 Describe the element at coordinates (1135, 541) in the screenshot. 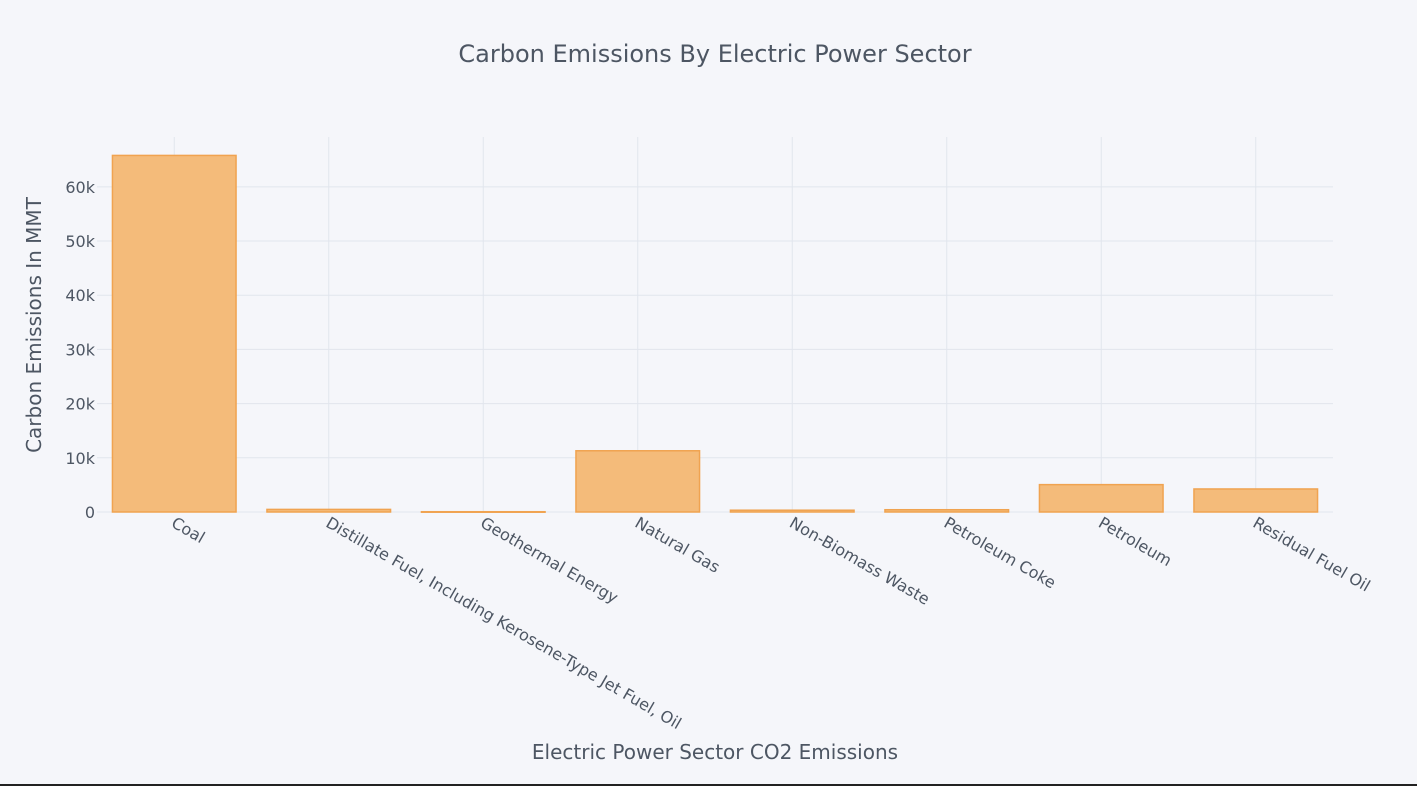

I see `x-tick-label: Petroleum` at that location.